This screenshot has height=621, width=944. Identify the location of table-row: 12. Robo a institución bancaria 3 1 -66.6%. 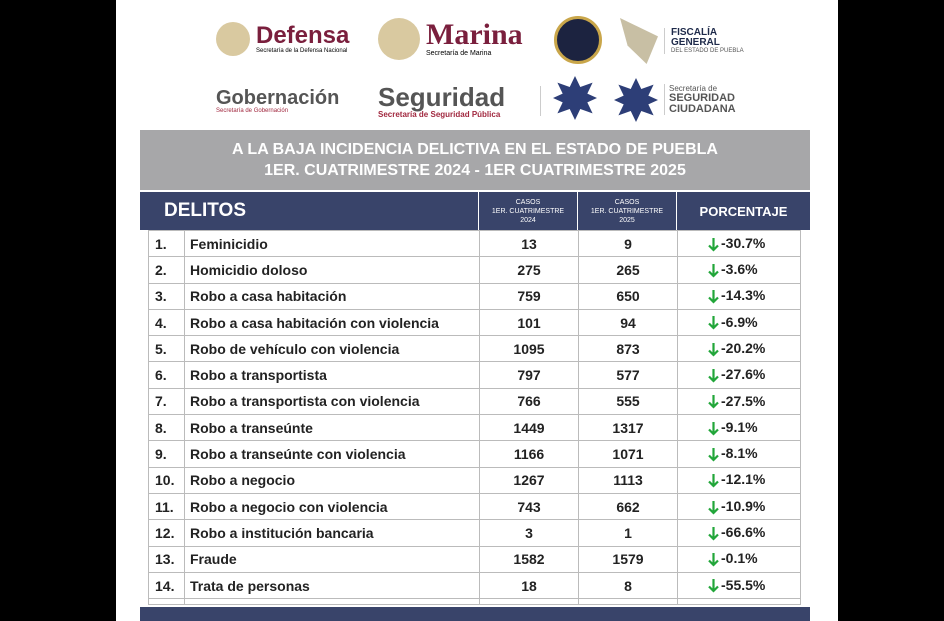
(474, 533).